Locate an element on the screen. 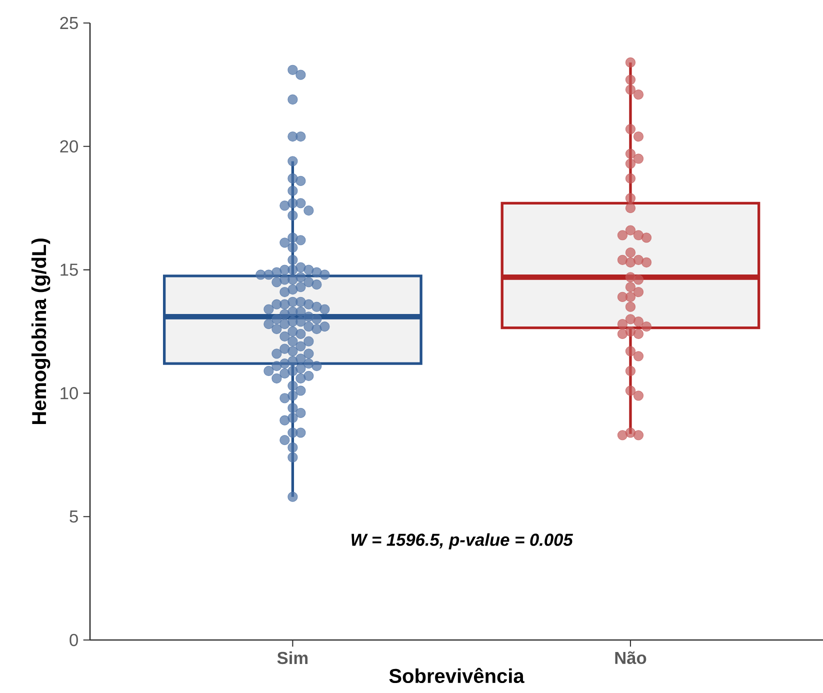  y-axis-title: Hemoglobina (g/dL) is located at coordinates (40, 331).